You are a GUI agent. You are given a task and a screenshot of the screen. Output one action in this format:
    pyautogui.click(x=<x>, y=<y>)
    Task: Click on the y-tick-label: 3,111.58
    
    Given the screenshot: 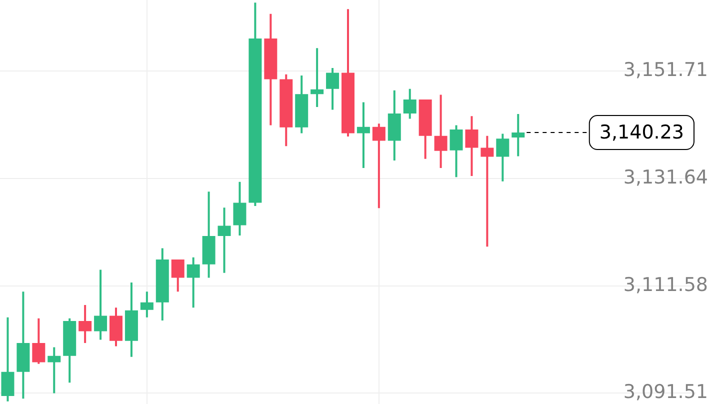 What is the action you would take?
    pyautogui.click(x=665, y=285)
    